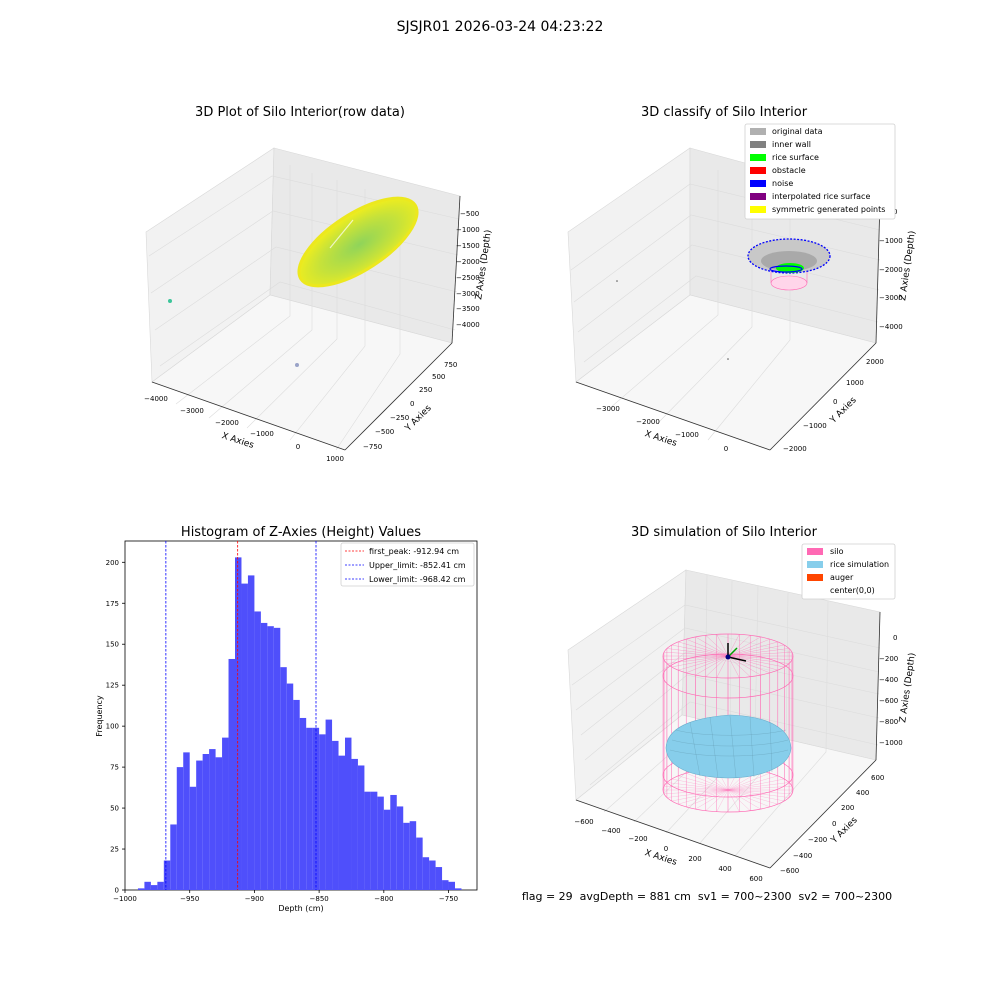 Image resolution: width=1000 pixels, height=1000 pixels. Describe the element at coordinates (758, 144) in the screenshot. I see `legend-swatch-inner-wall` at that location.